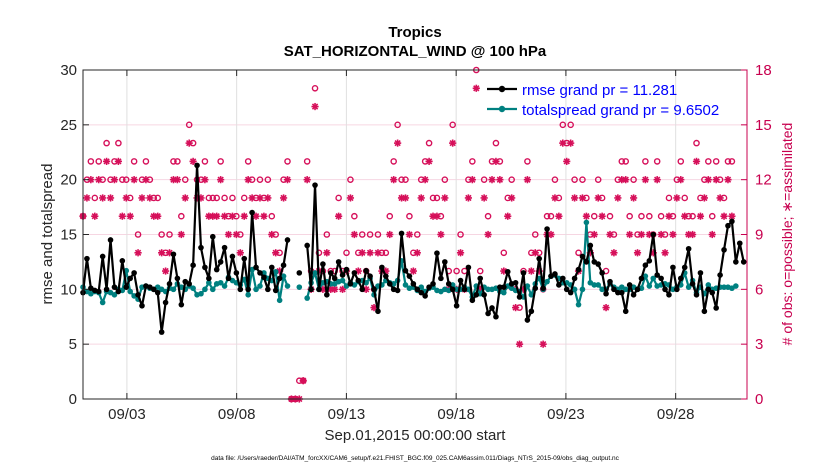  I want to click on x-tick-label: 09/28, so click(676, 414).